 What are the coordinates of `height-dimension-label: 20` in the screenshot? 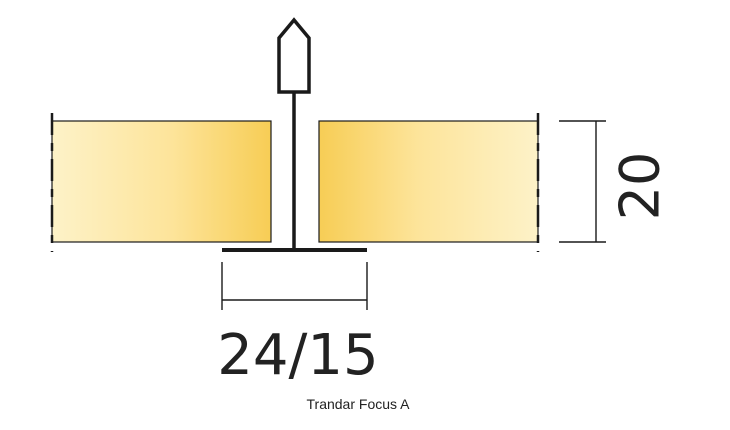 It's located at (640, 186).